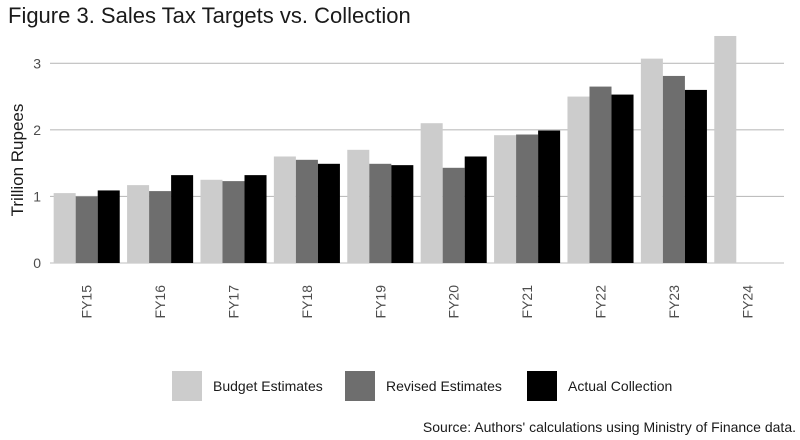  I want to click on x-tick-label: FY22, so click(601, 302).